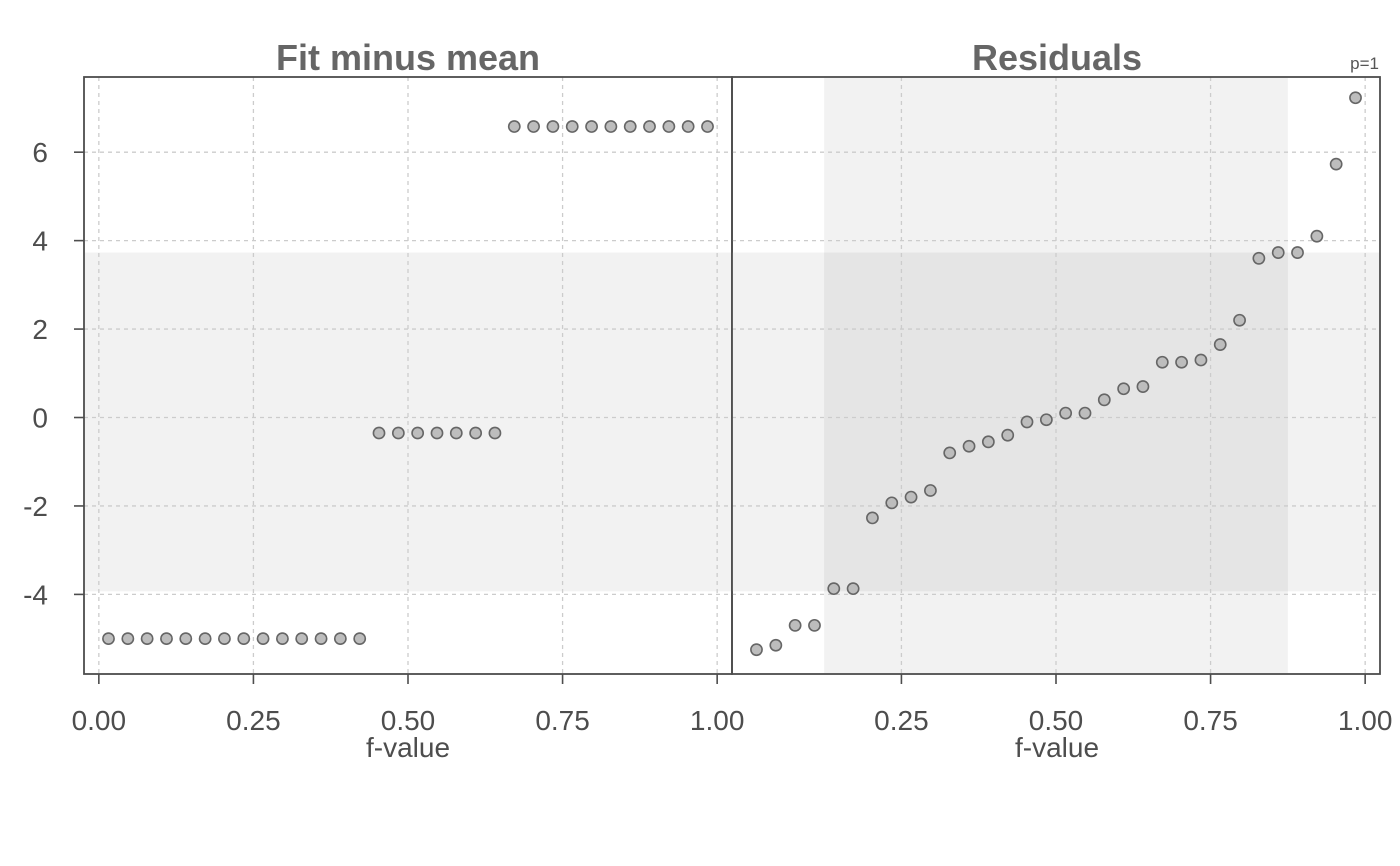 This screenshot has width=1400, height=866. What do you see at coordinates (40, 418) in the screenshot?
I see `y-tick-label: 0` at bounding box center [40, 418].